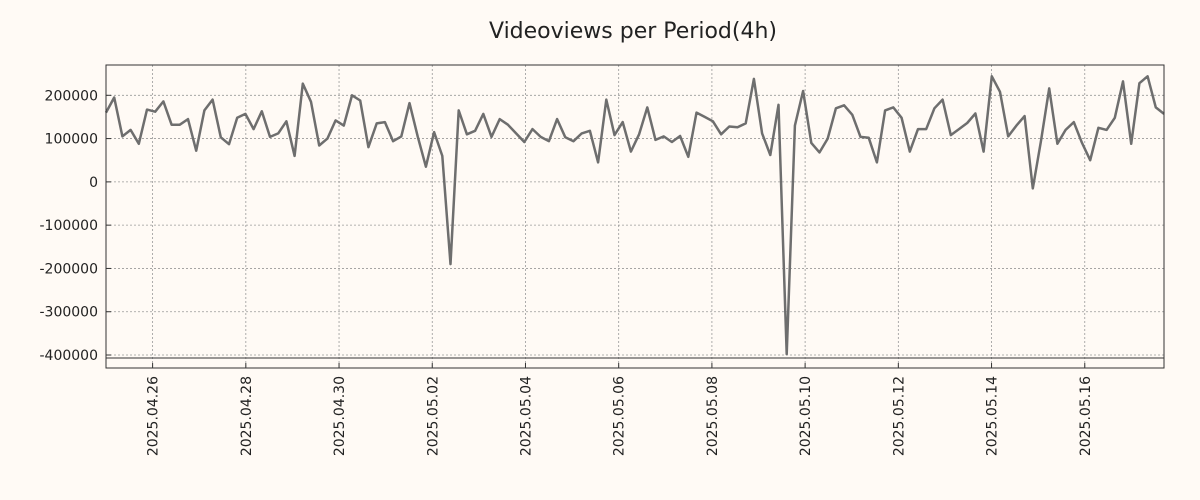 The image size is (1200, 500). I want to click on y-tick-label: -400000, so click(69, 356).